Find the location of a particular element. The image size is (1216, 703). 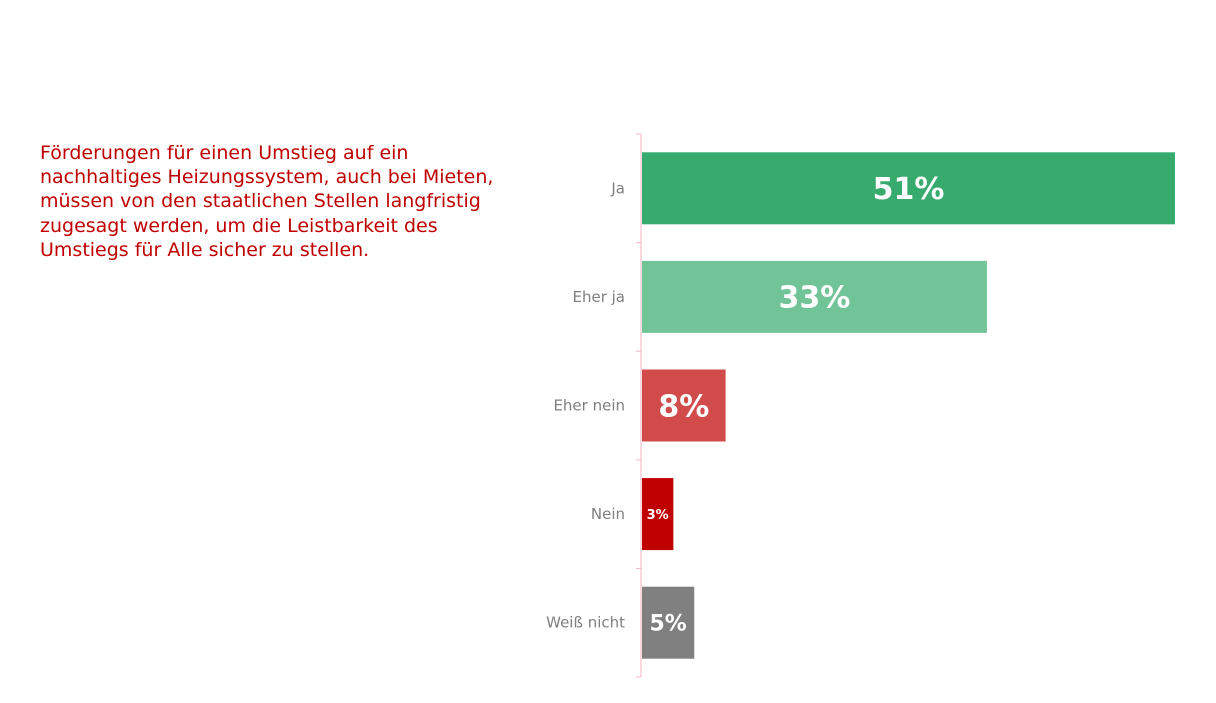

category-label: Eher nein is located at coordinates (589, 406).